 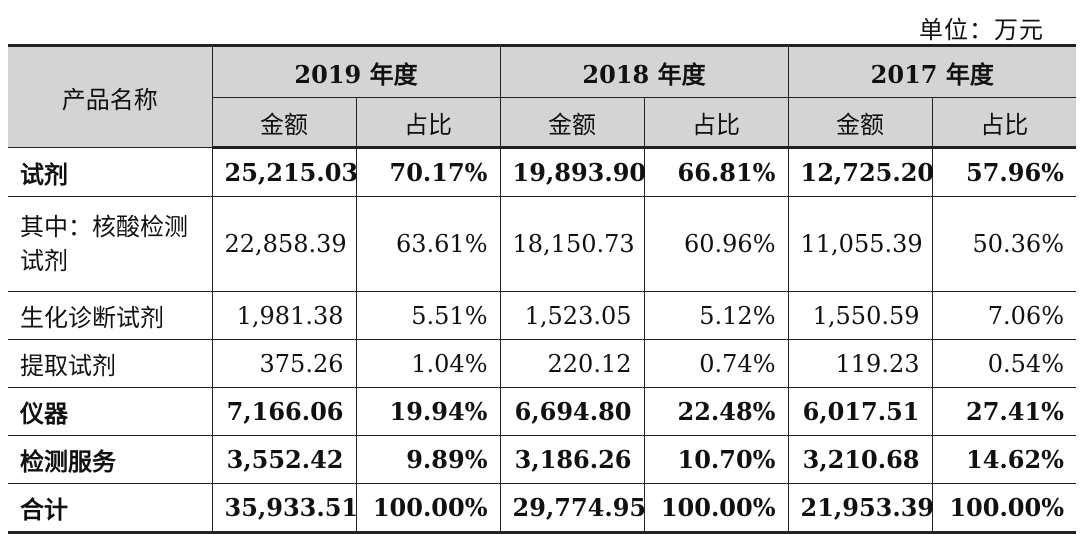 What do you see at coordinates (110, 459) in the screenshot?
I see `row-product-name: 检测服务` at bounding box center [110, 459].